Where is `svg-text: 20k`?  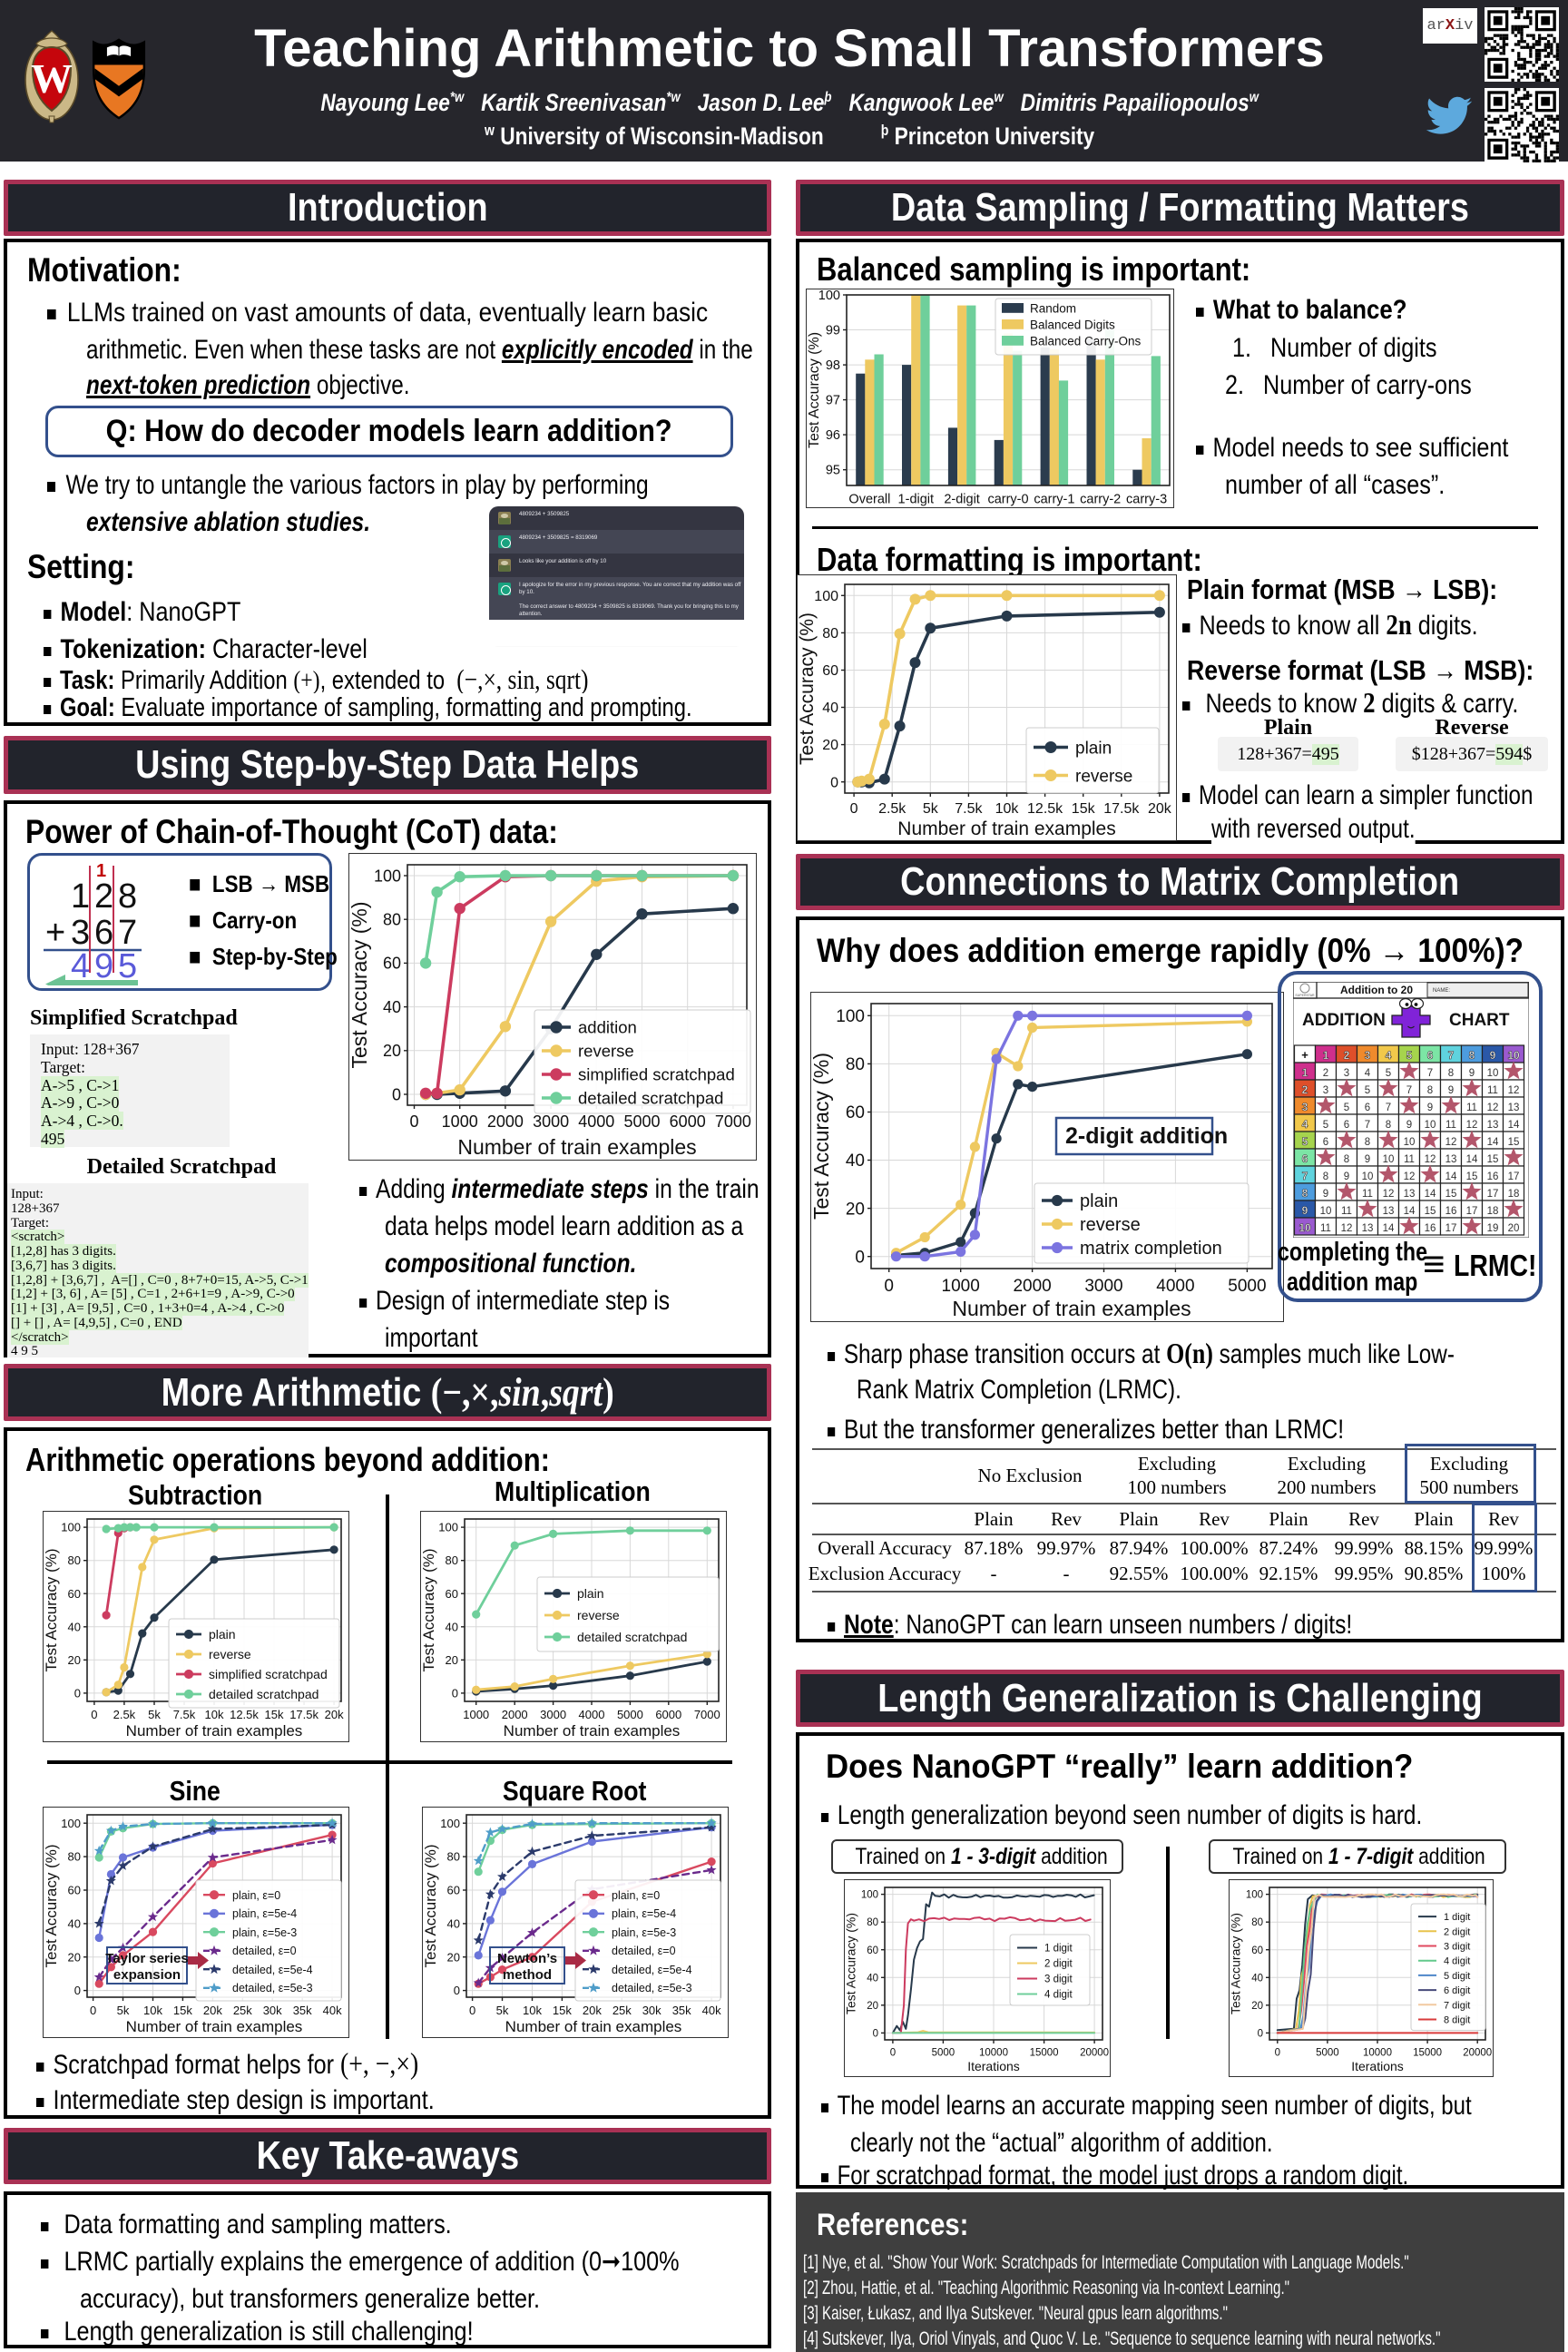 svg-text: 20k is located at coordinates (212, 2010).